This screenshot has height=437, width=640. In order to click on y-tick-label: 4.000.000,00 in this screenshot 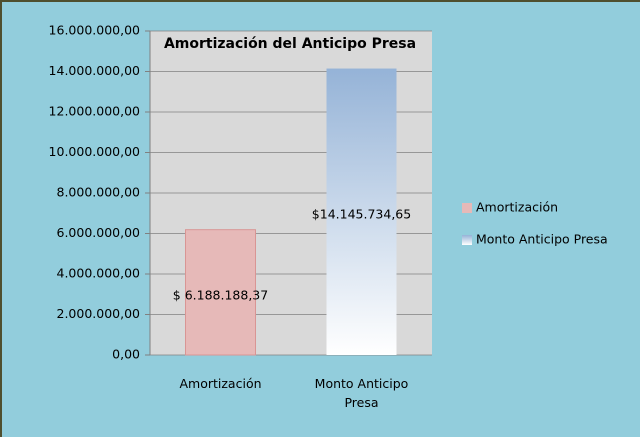, I will do `click(99, 273)`.